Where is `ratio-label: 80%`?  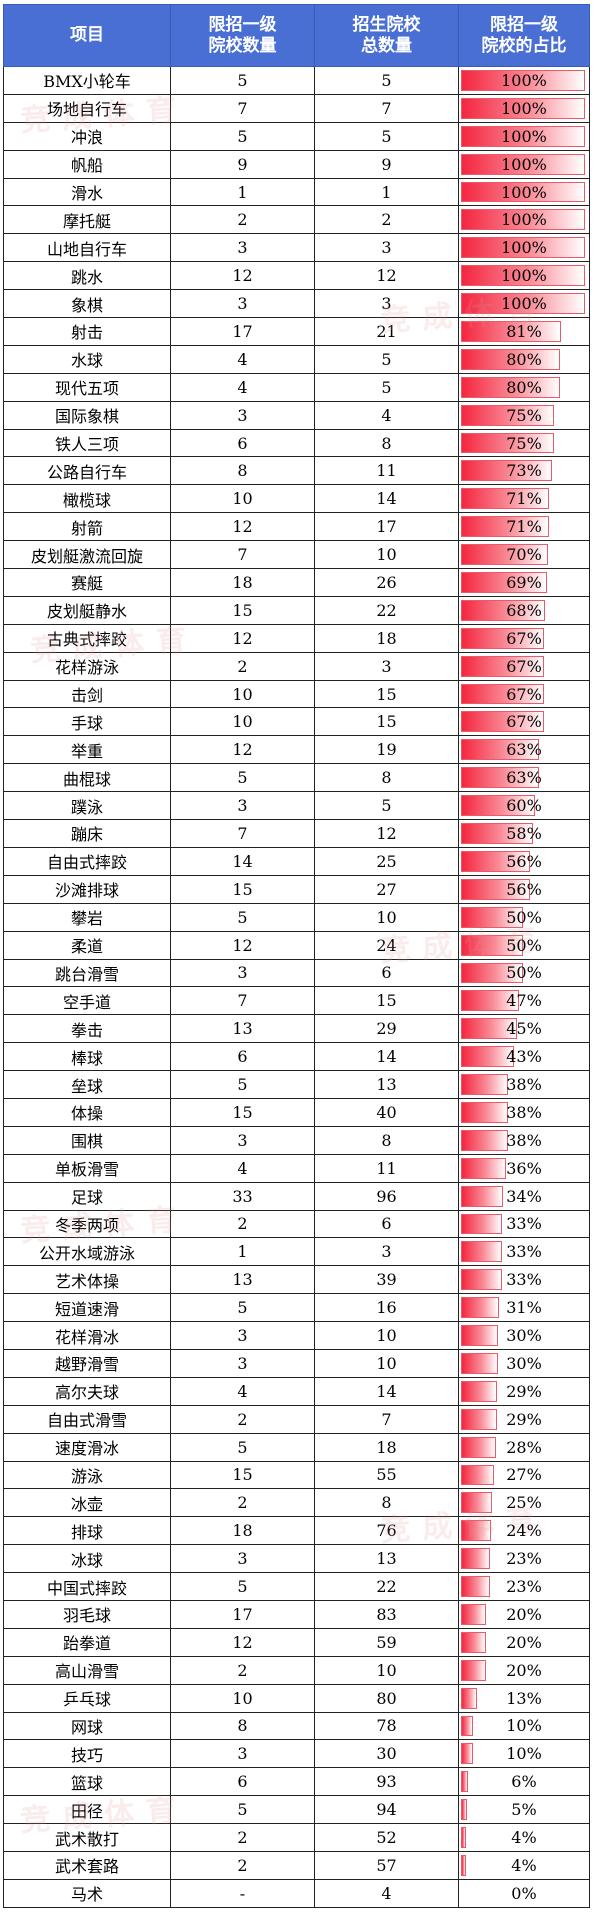 ratio-label: 80% is located at coordinates (524, 387).